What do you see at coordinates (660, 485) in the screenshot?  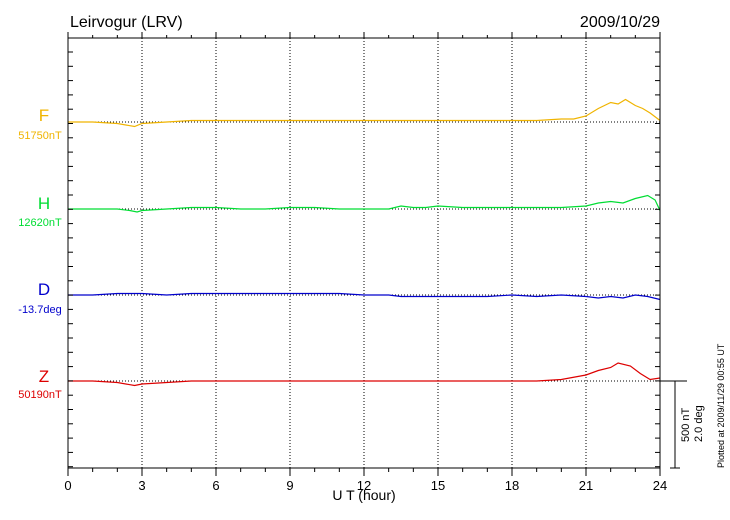 I see `x-tick-label-24: 24` at bounding box center [660, 485].